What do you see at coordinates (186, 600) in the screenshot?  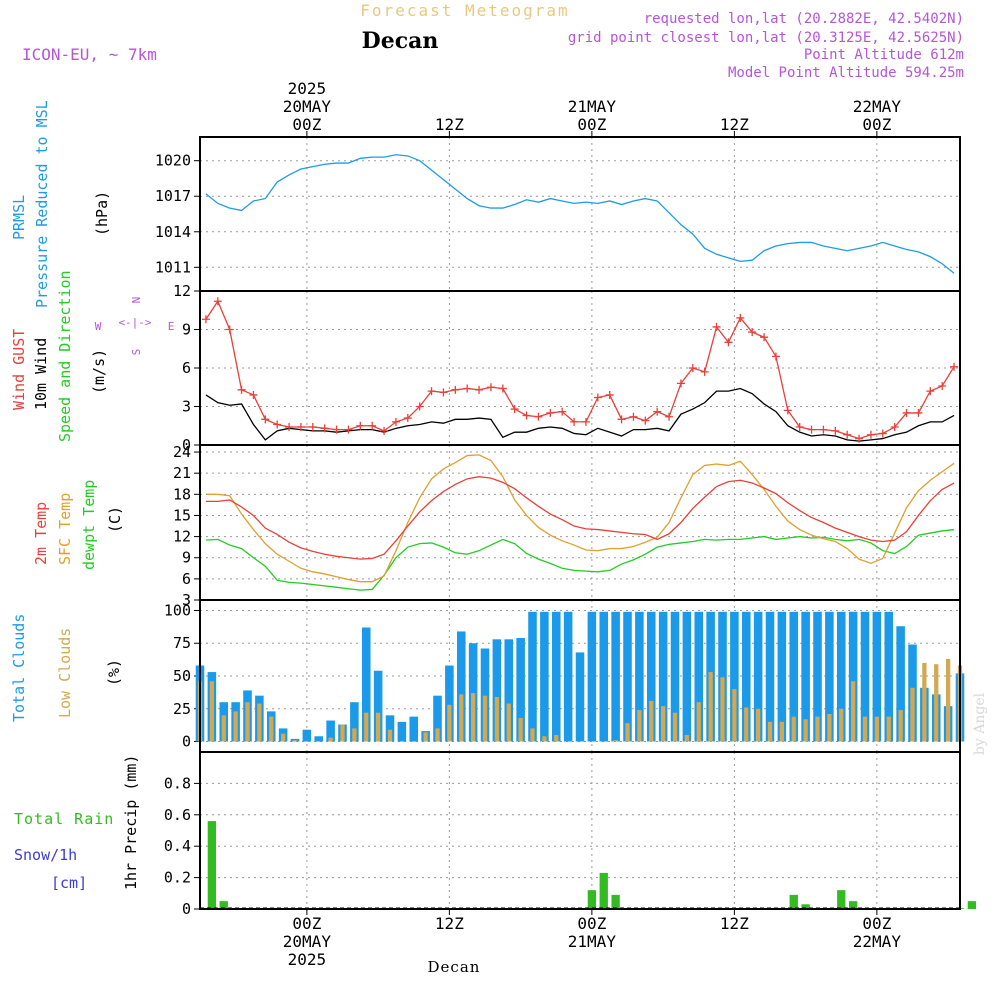 I see `temp-tick-label: 3` at bounding box center [186, 600].